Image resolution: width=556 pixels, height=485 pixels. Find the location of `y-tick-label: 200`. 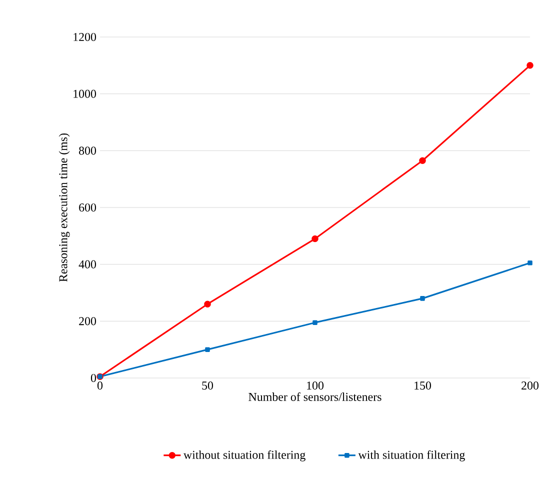

y-tick-label: 200 is located at coordinates (87, 321).